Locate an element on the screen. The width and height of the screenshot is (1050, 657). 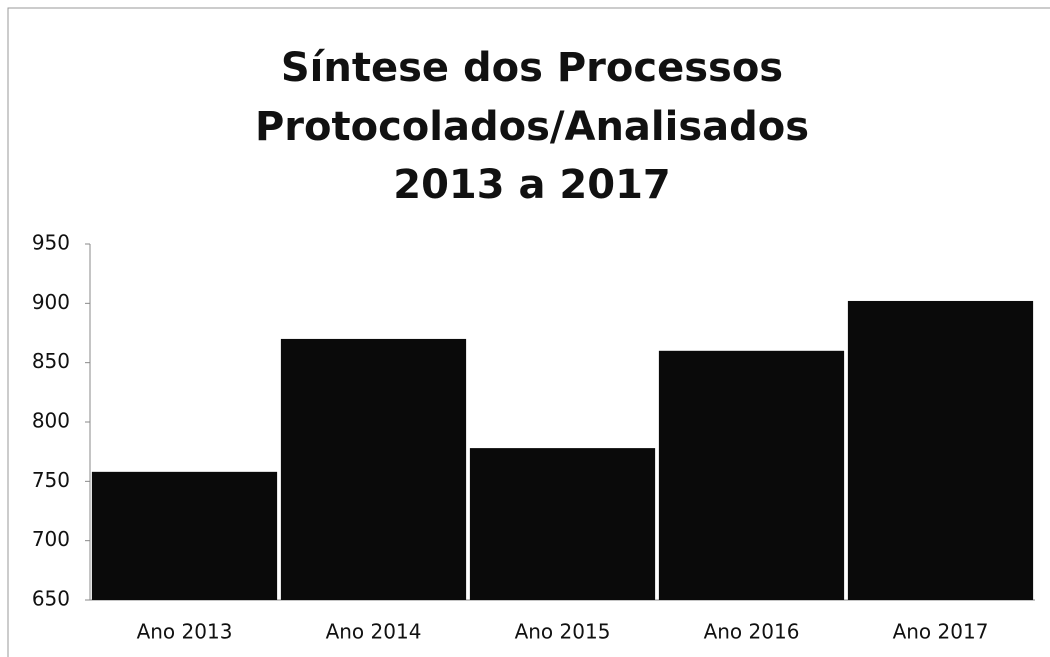
y-tick-label: 900 is located at coordinates (51, 302).